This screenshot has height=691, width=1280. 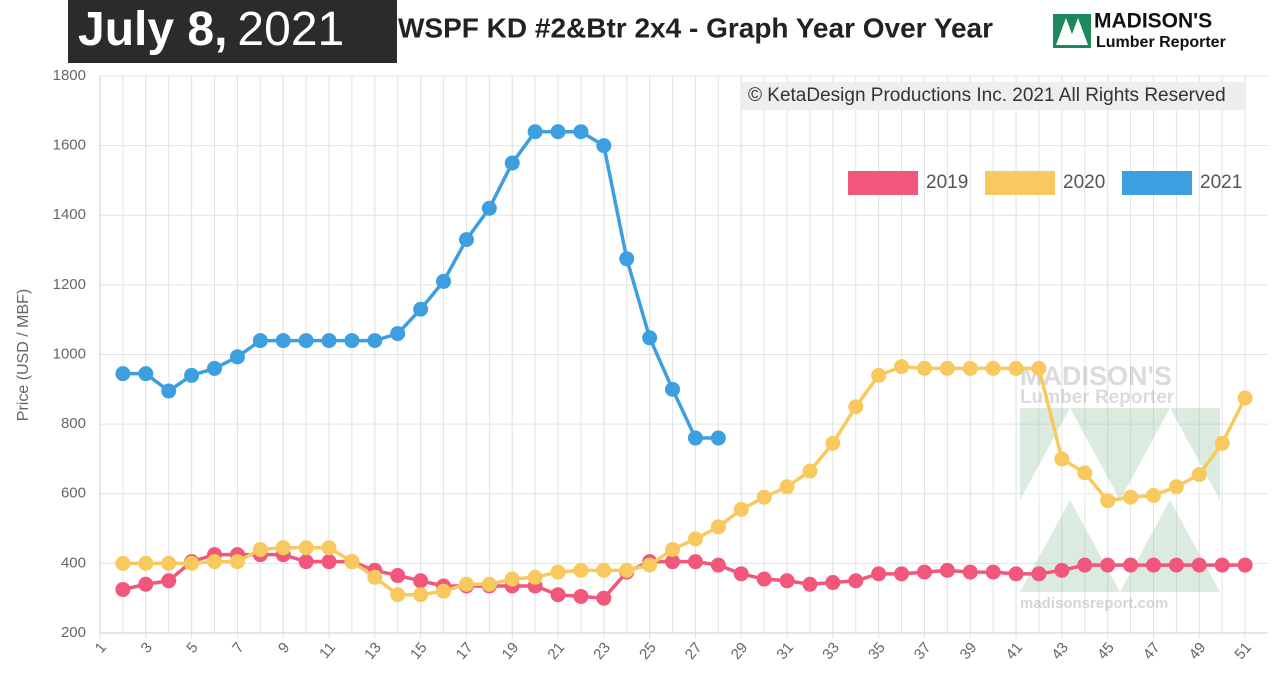 I want to click on x-tick-label: 37, so click(x=923, y=651).